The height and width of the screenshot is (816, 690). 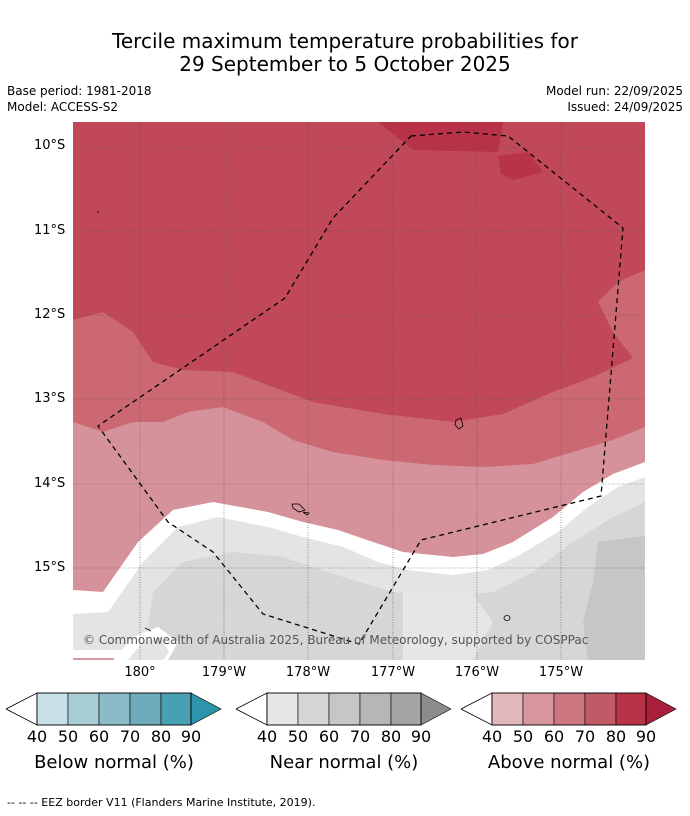 I want to click on legend-label: Below normal (%), so click(x=114, y=762).